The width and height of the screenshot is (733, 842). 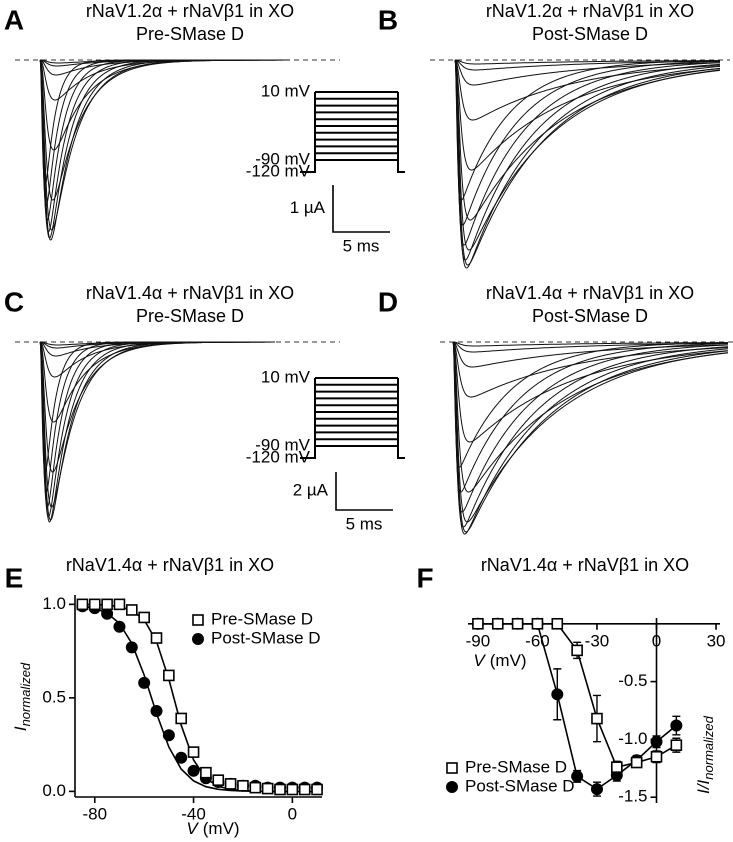 I want to click on legend-marker, so click(x=452, y=787).